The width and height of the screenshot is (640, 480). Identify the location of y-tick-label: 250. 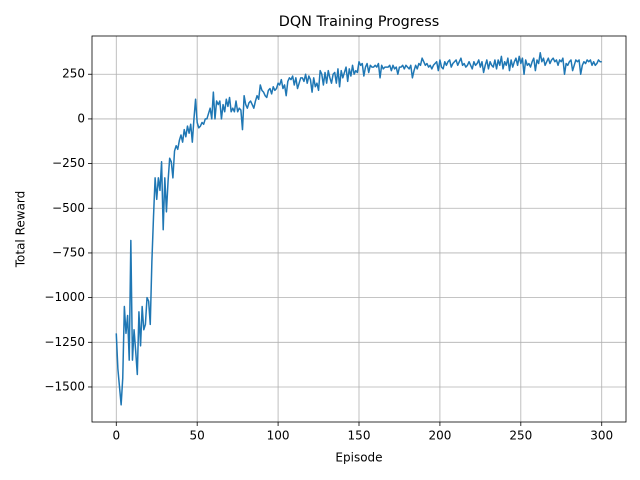
(73, 74).